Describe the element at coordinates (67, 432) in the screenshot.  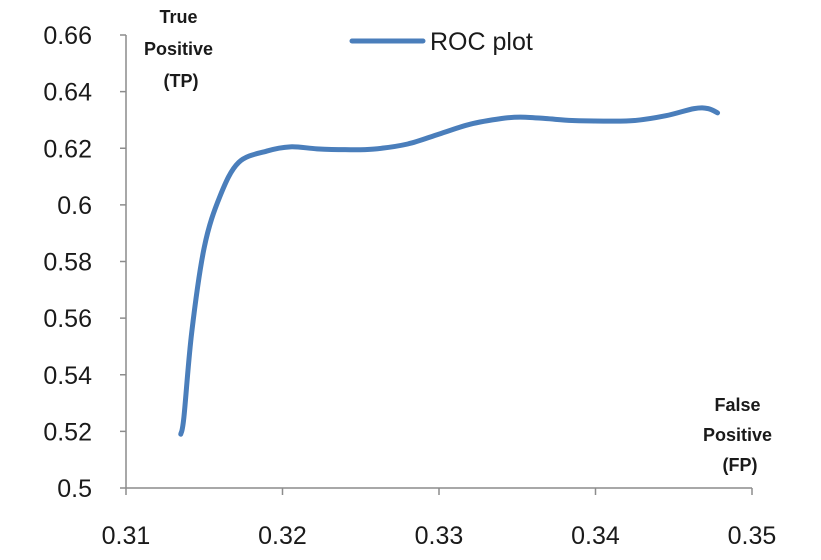
I see `y-tick-label: 0.52` at that location.